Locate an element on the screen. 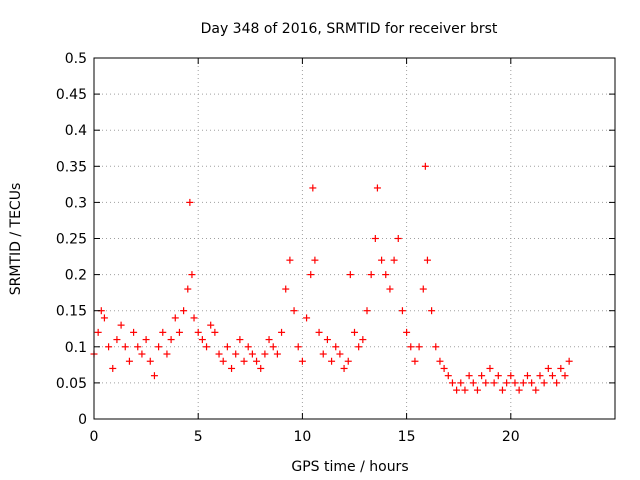 The image size is (640, 480). y-tick-label: 0.3 is located at coordinates (76, 203).